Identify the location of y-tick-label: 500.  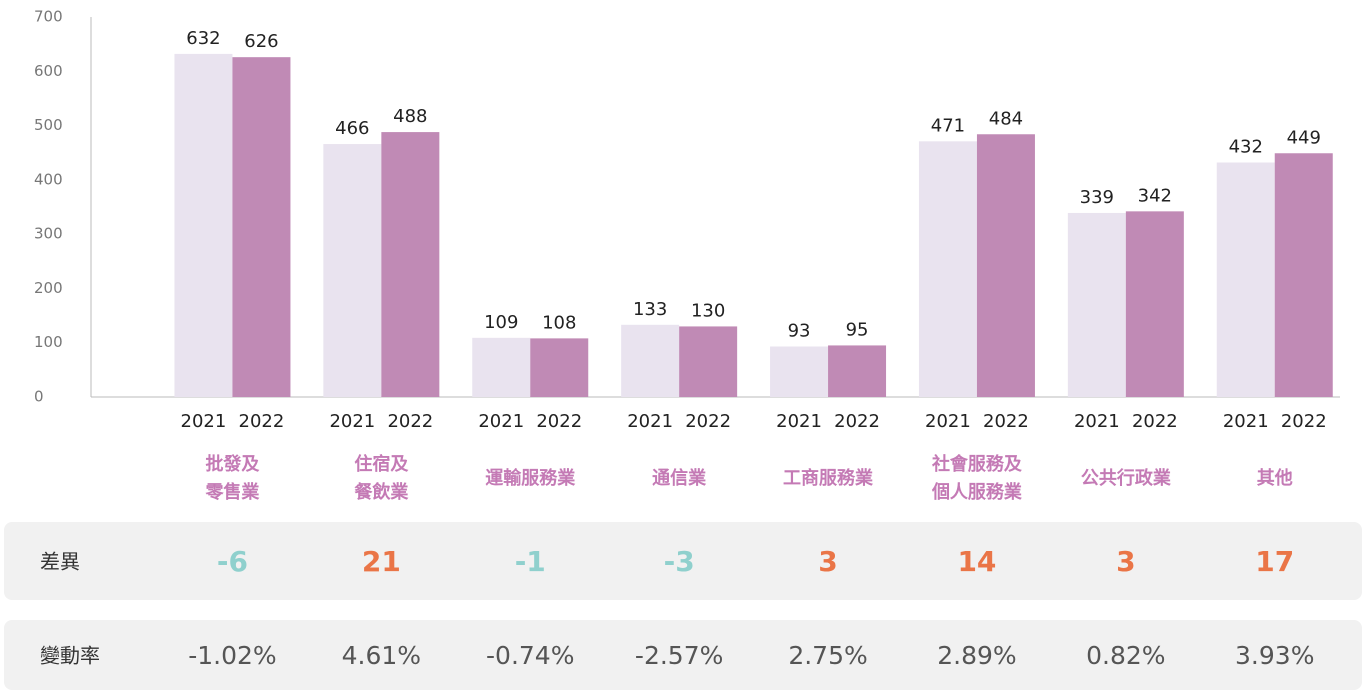
(48, 125).